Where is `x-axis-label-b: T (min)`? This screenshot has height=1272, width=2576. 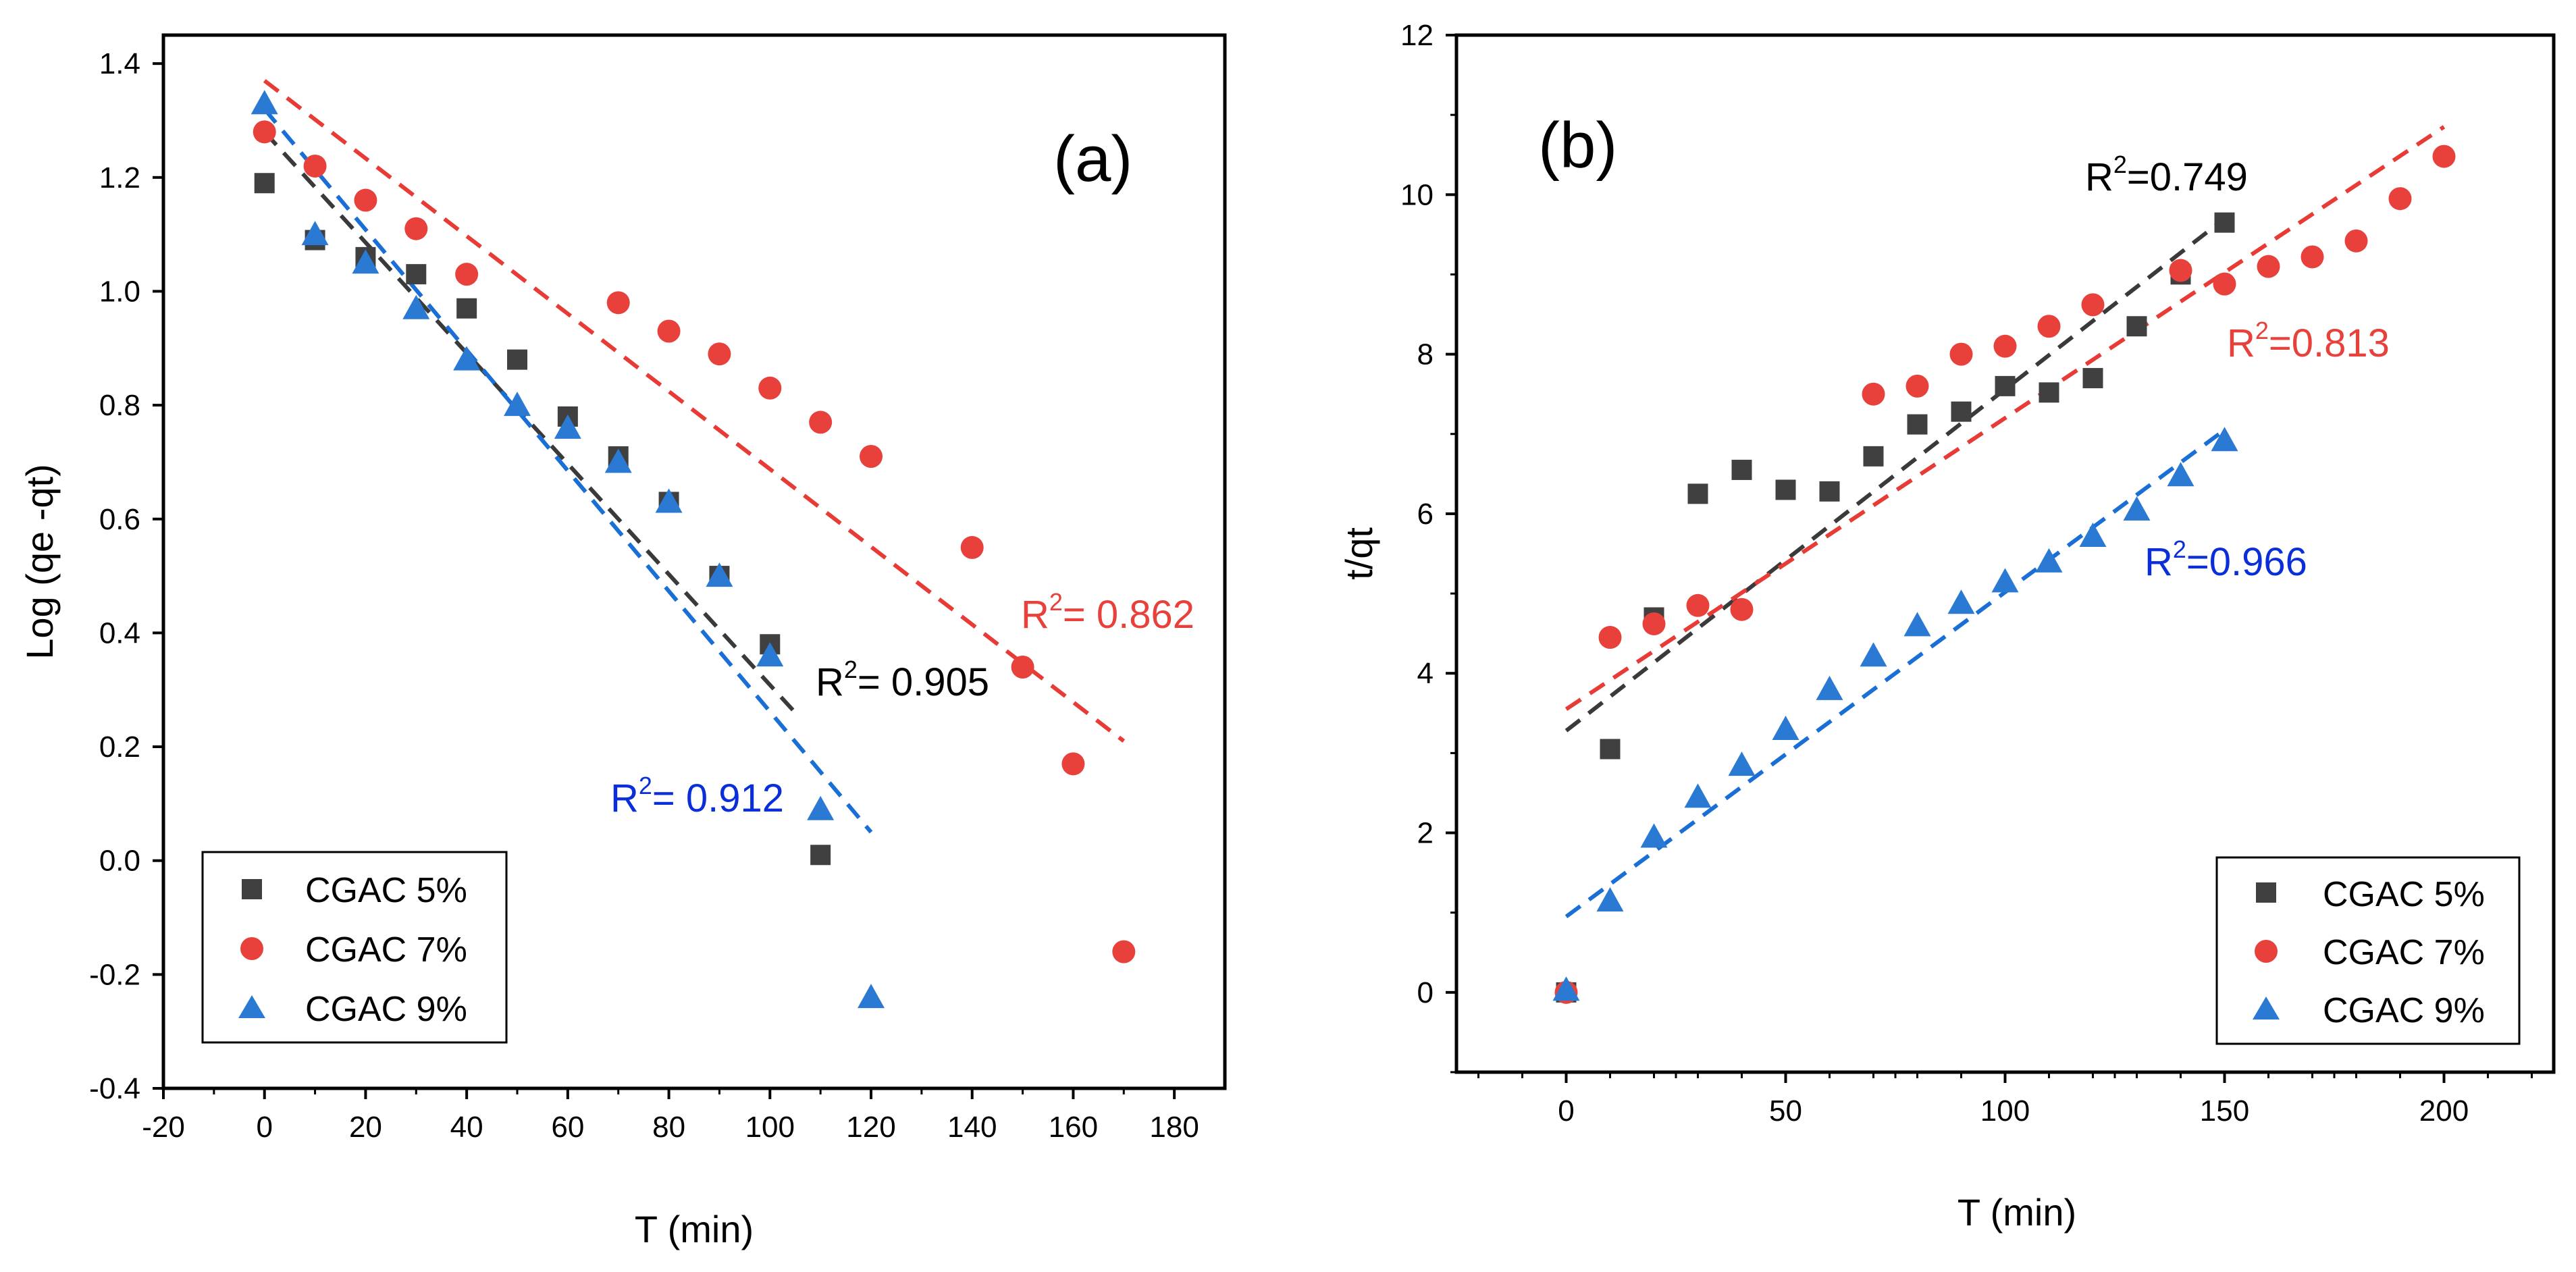 x-axis-label-b: T (min) is located at coordinates (2016, 1212).